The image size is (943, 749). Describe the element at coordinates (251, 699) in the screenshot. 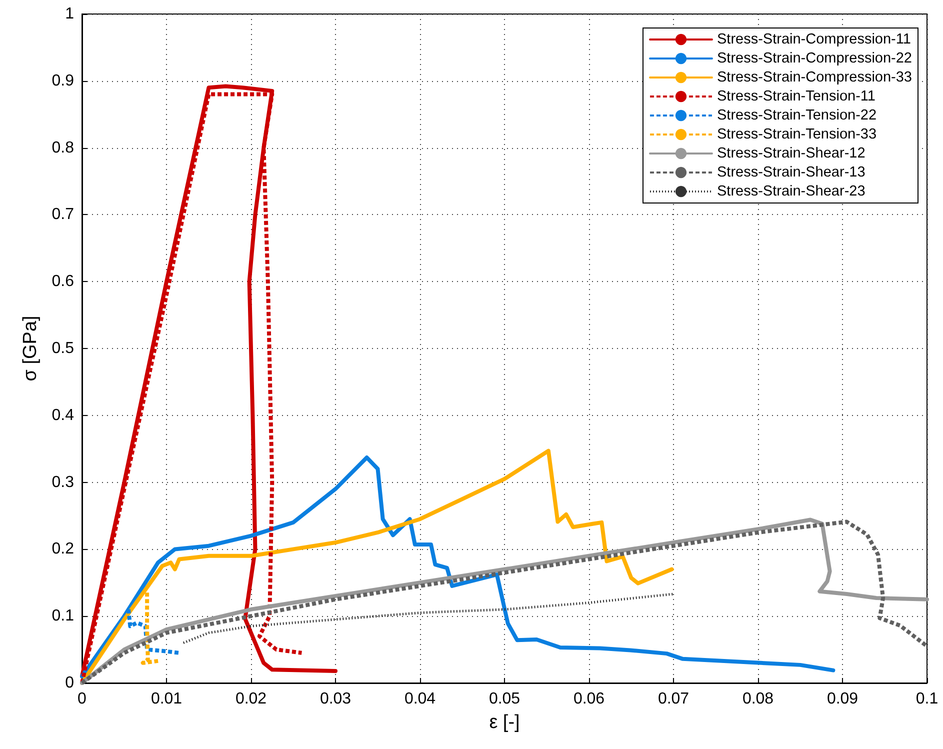

I see `x-tick-label: 0.02` at that location.